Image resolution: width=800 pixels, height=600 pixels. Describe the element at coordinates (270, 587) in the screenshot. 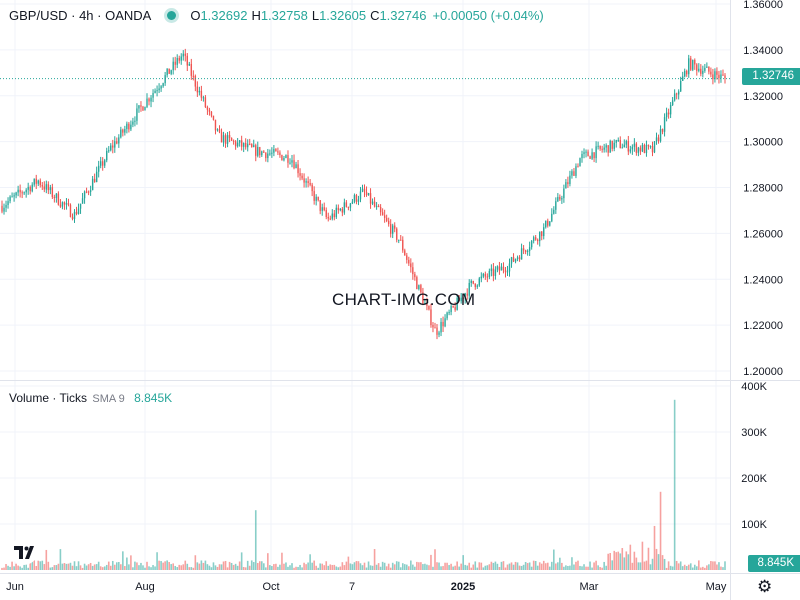

I see `x-tick-label: Oct` at that location.